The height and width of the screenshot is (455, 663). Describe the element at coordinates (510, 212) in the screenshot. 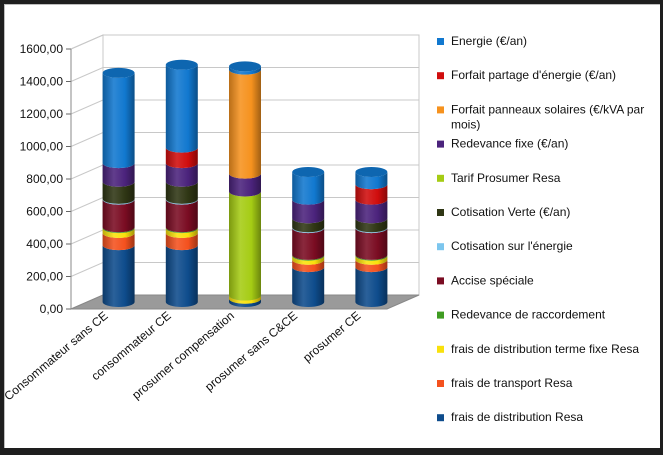

I see `legend-label: Cotisation Verte (€/an)` at that location.